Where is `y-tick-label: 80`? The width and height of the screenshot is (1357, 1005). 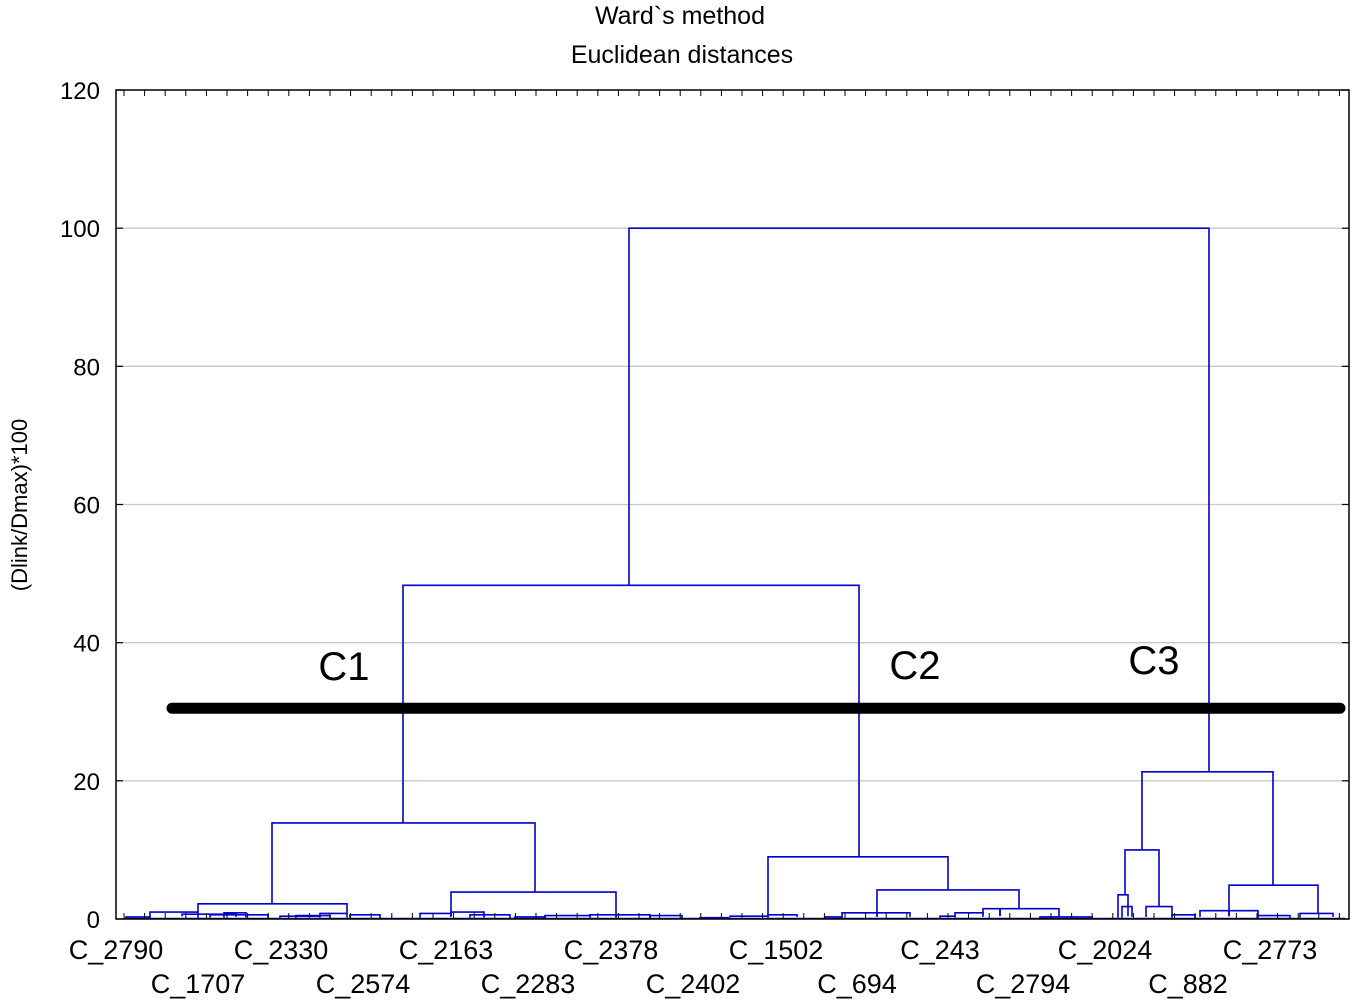
y-tick-label: 80 is located at coordinates (86, 367).